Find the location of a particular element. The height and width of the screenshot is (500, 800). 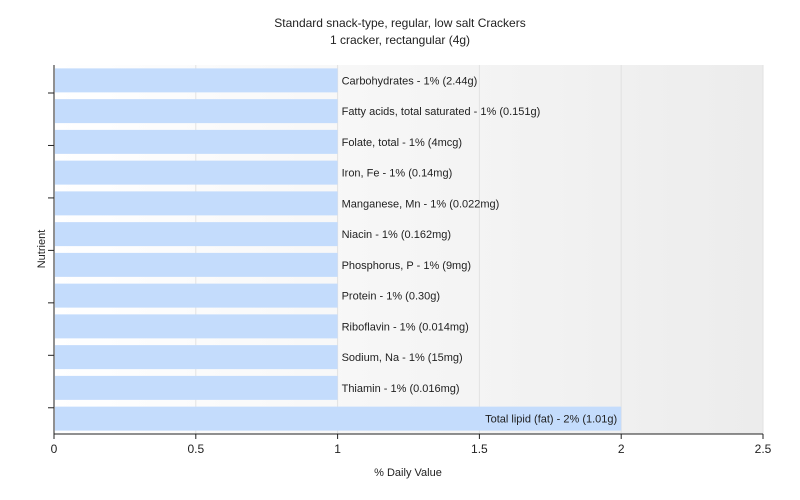

y-axis-label: Nutrient is located at coordinates (42, 249).